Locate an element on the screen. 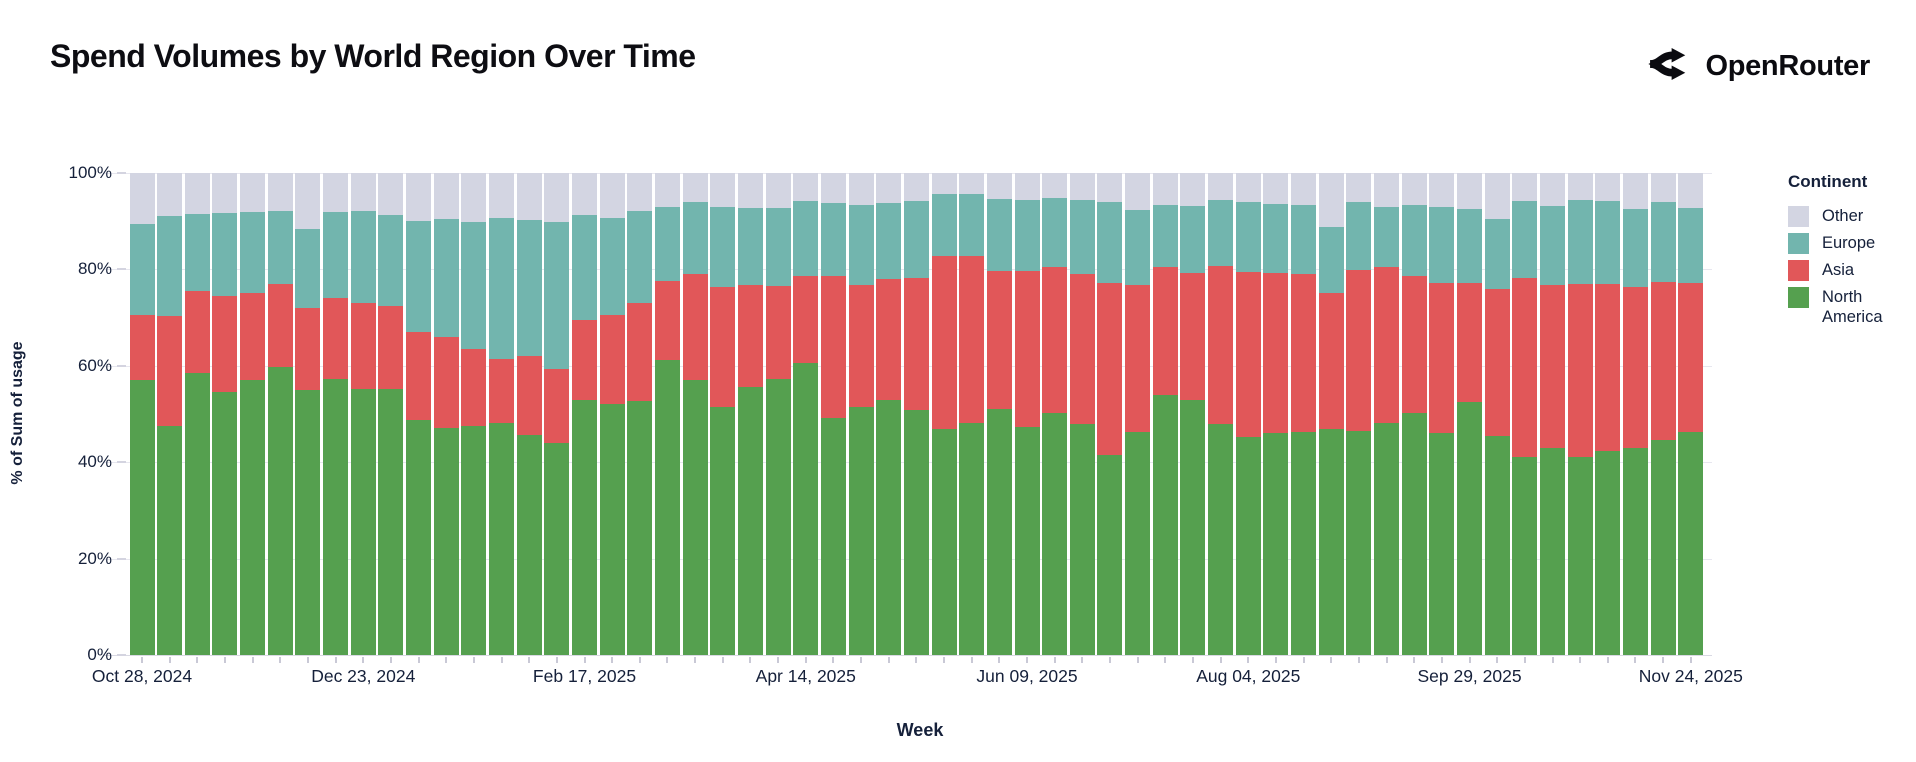  openrouter-logo: OpenRouter is located at coordinates (1757, 66).